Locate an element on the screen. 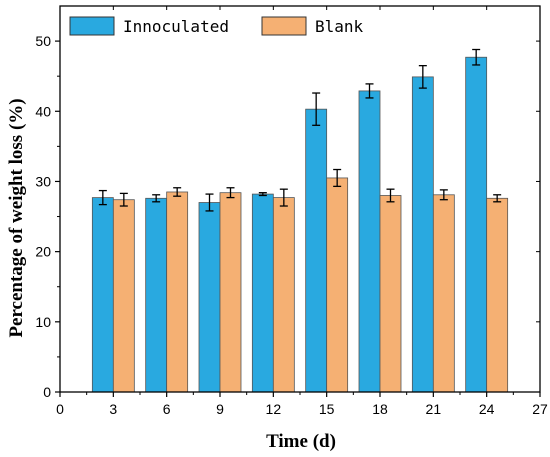  x-tick-label: 21 is located at coordinates (434, 409).